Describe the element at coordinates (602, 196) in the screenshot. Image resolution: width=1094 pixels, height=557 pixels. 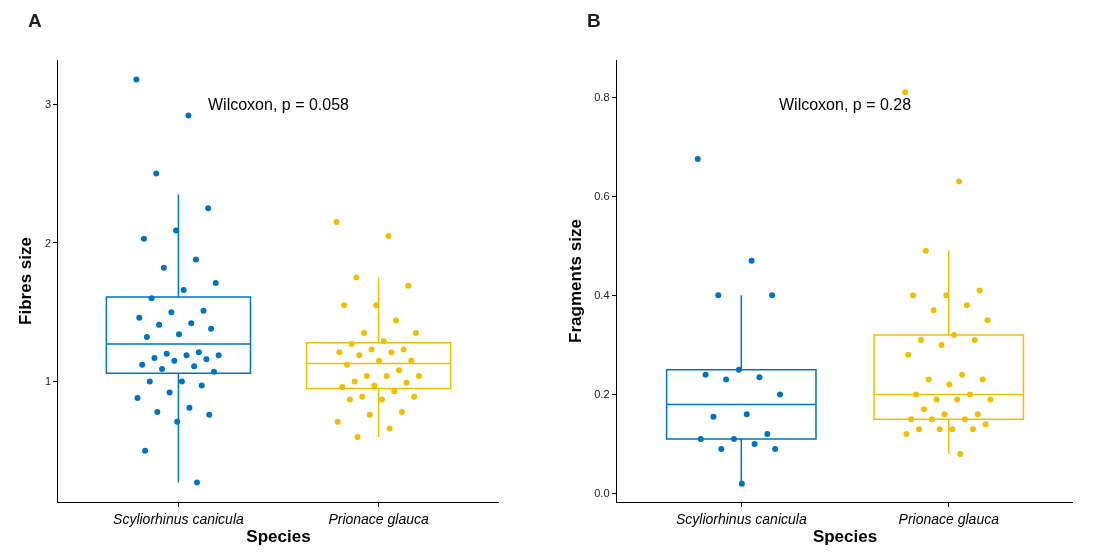
I see `y-tick-label: 0.6` at that location.